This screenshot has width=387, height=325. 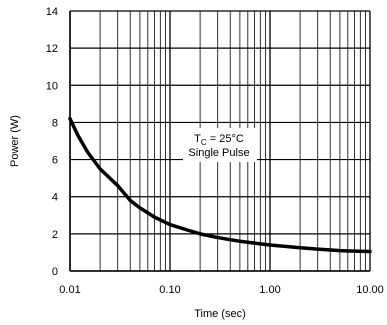 I want to click on x-tick-label: 0.01, so click(x=69, y=290).